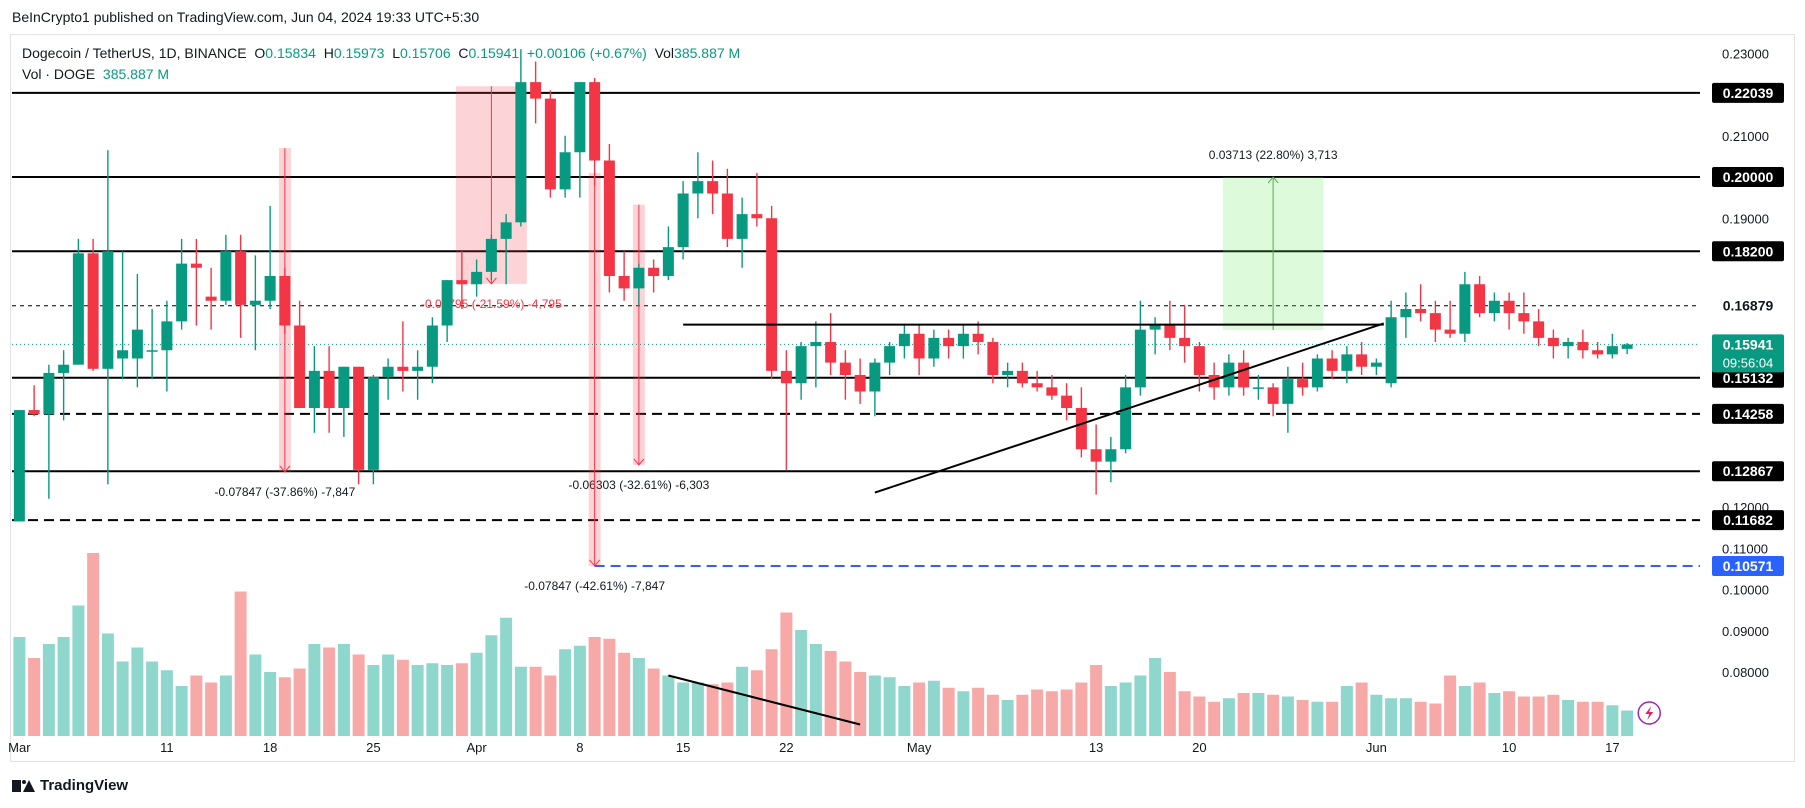  I want to click on level-label: 0.18200, so click(1748, 251).